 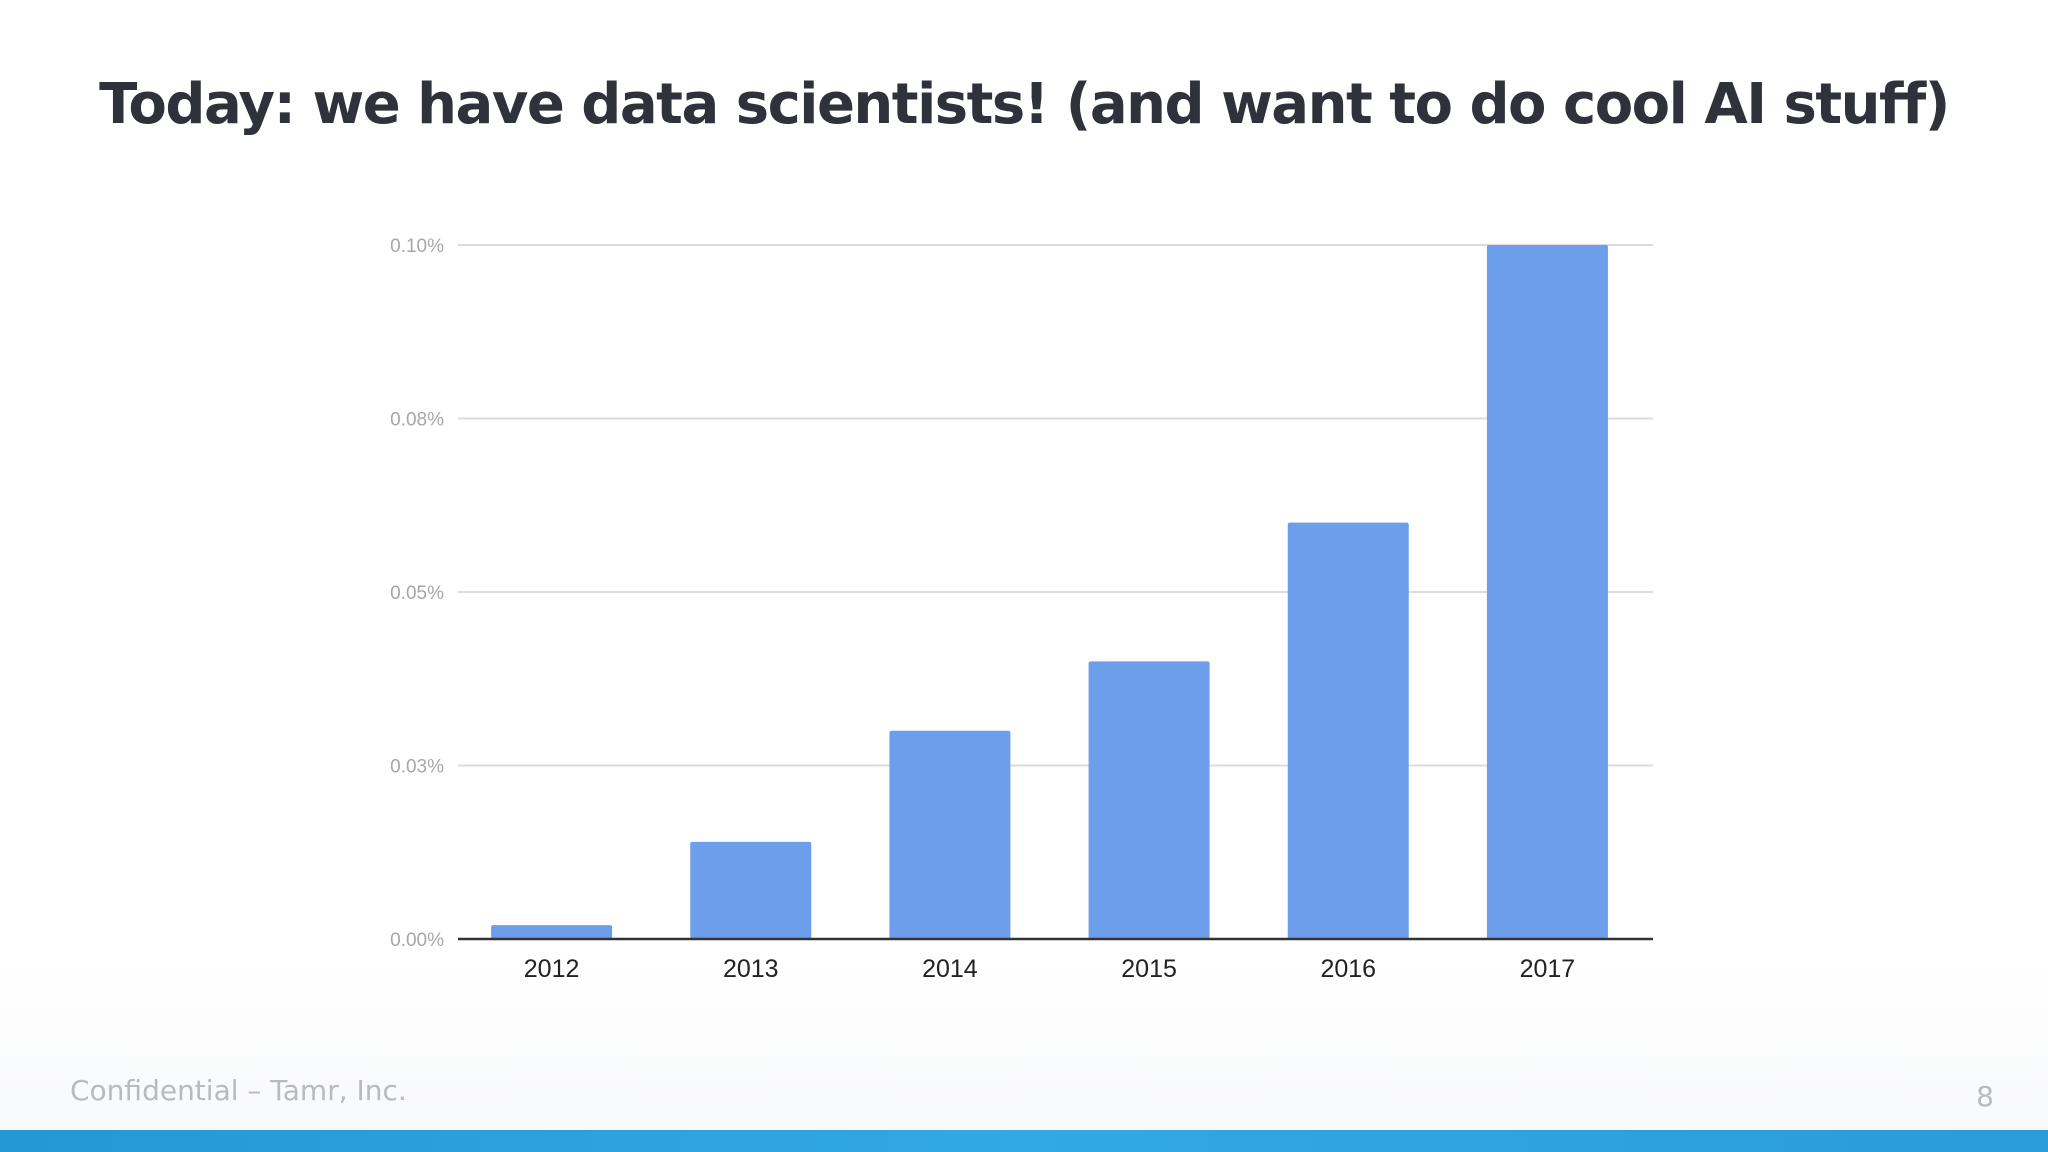 I want to click on x-tick-label: 2017, so click(x=1548, y=969).